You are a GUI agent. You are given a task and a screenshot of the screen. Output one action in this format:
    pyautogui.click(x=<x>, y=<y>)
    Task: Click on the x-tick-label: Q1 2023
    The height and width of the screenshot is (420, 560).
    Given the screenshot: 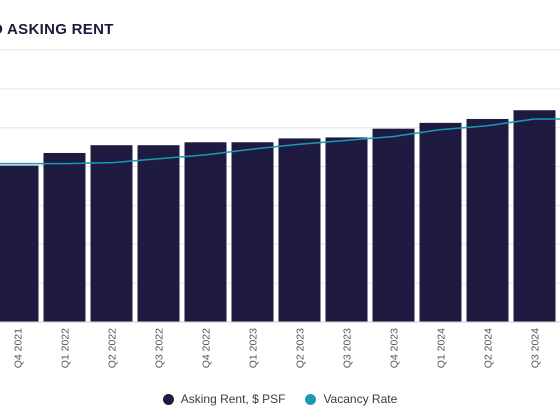 What is the action you would take?
    pyautogui.click(x=254, y=348)
    